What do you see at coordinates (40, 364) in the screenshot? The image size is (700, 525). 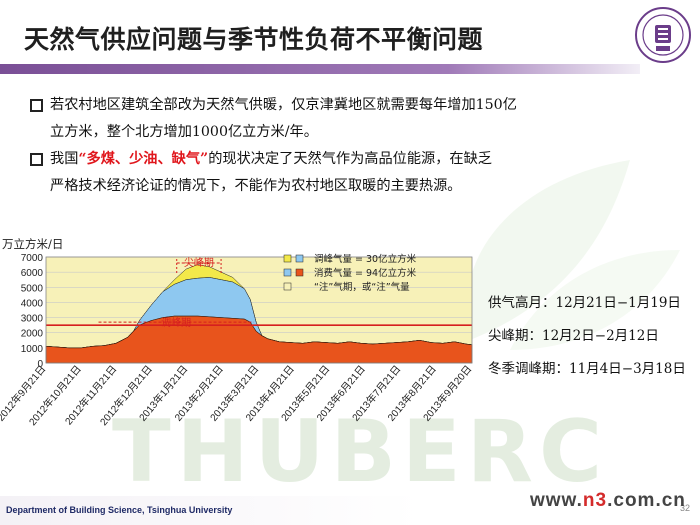 I see `y-tick-label: 0` at bounding box center [40, 364].